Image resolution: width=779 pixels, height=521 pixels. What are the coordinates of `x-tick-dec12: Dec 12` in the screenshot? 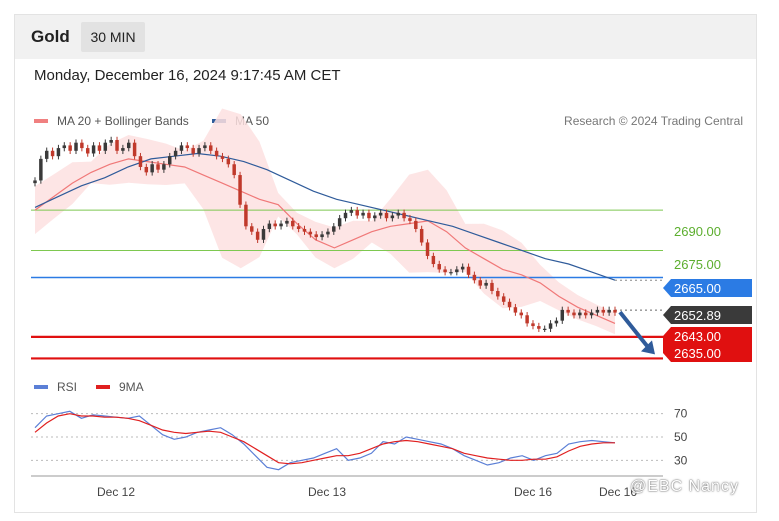 It's located at (116, 492).